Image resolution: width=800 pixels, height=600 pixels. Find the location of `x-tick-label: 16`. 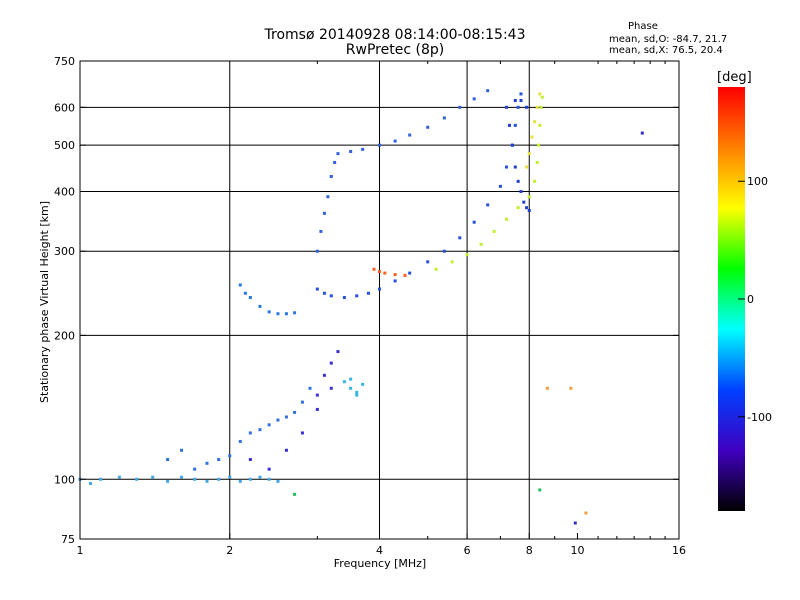

x-tick-label: 16 is located at coordinates (679, 550).